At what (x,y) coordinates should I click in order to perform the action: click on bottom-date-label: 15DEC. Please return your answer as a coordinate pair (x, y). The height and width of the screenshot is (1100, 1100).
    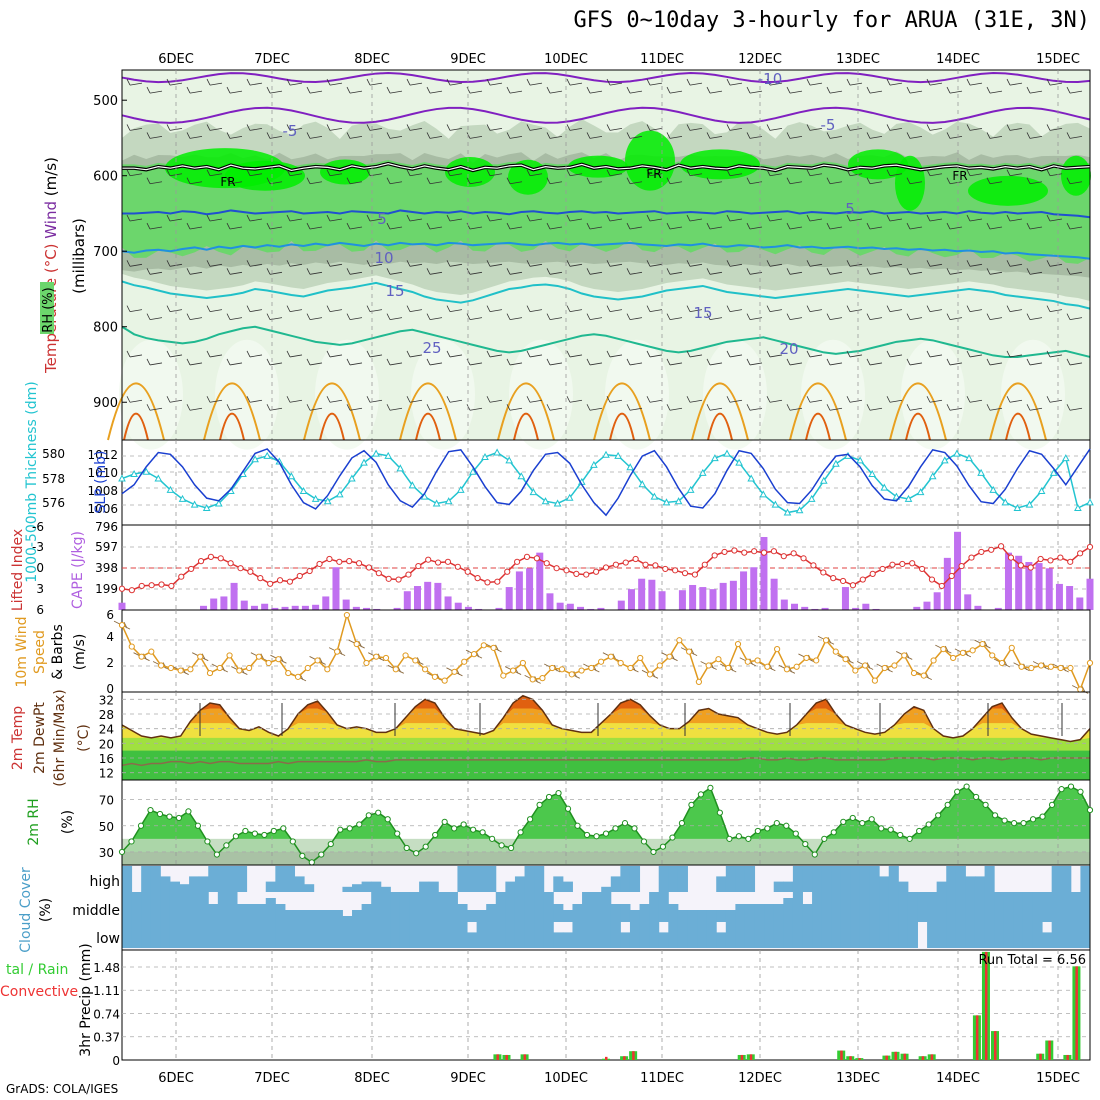
    Looking at the image, I should click on (1058, 1078).